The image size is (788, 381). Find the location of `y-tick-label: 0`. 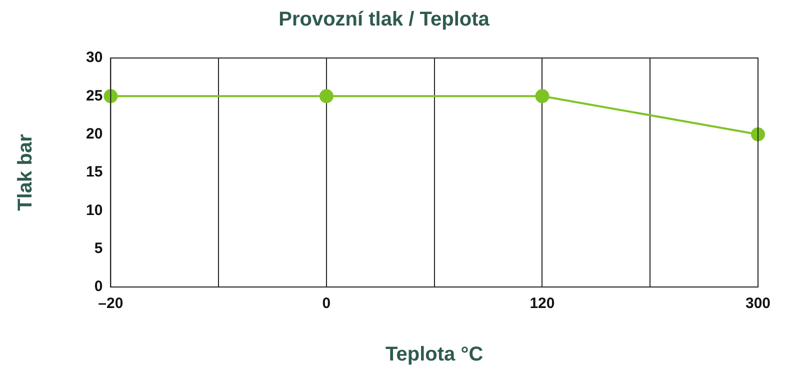

y-tick-label: 0 is located at coordinates (98, 287).